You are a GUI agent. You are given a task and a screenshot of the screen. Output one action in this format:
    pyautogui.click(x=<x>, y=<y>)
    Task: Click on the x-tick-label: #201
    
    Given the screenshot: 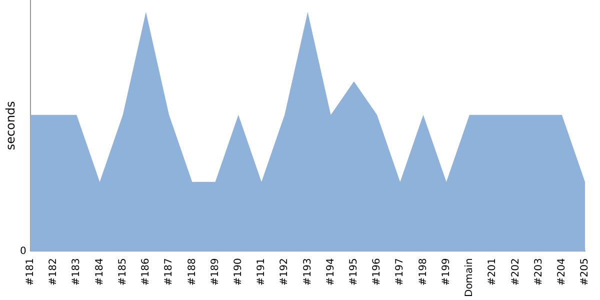 What is the action you would take?
    pyautogui.click(x=492, y=272)
    